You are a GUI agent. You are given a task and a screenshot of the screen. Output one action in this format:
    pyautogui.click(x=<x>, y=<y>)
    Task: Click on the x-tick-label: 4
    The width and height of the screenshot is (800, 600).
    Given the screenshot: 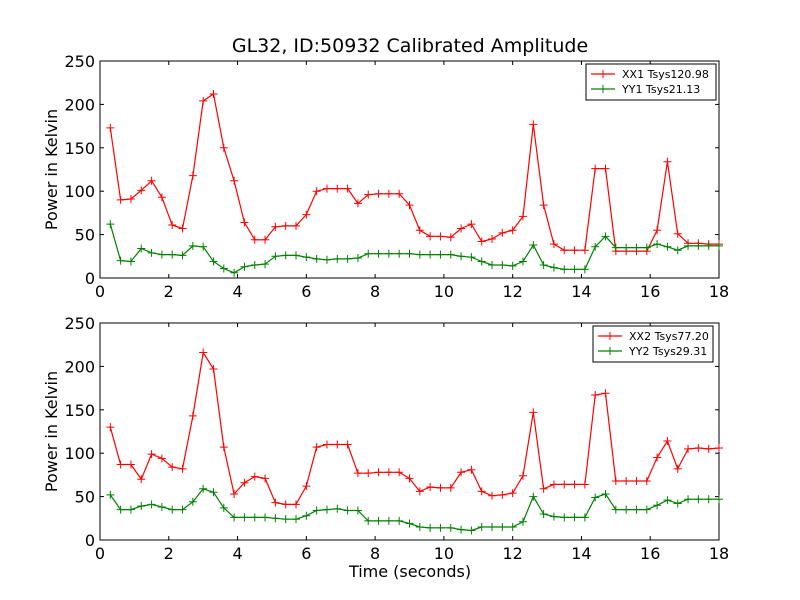 What is the action you would take?
    pyautogui.click(x=237, y=553)
    